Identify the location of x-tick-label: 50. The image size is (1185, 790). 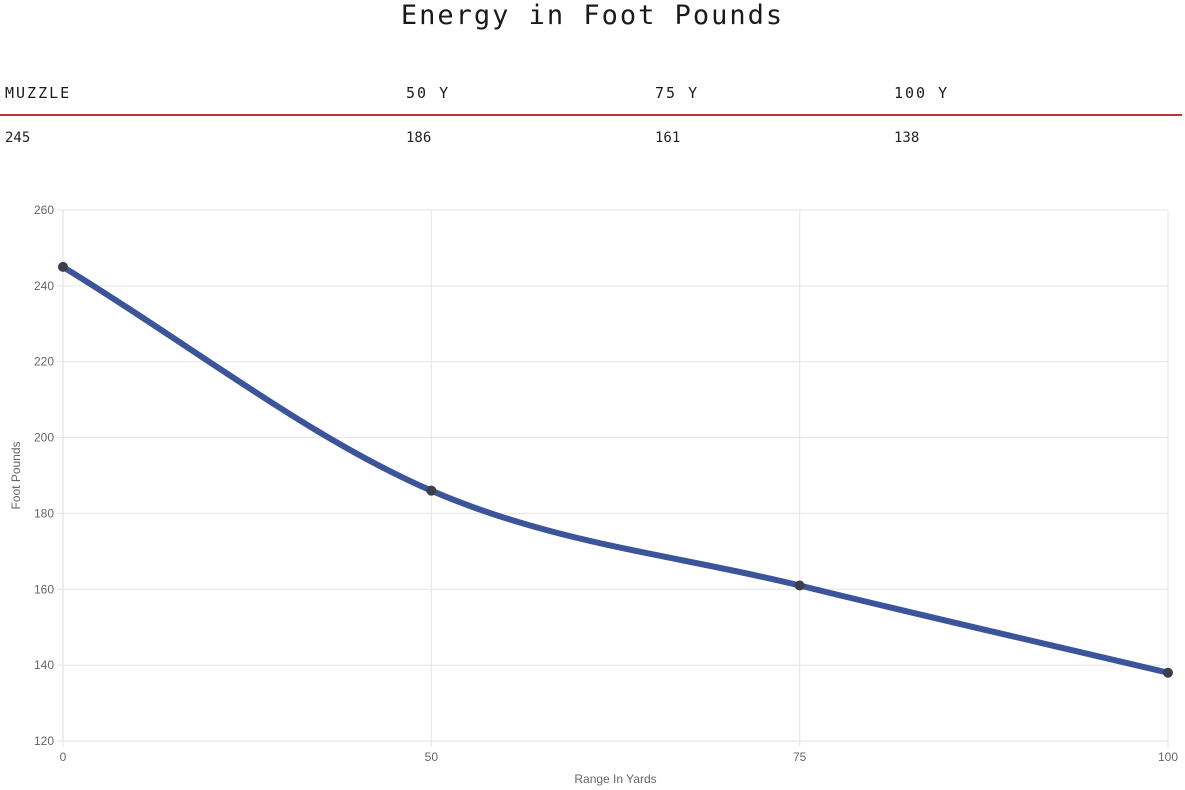
(432, 757).